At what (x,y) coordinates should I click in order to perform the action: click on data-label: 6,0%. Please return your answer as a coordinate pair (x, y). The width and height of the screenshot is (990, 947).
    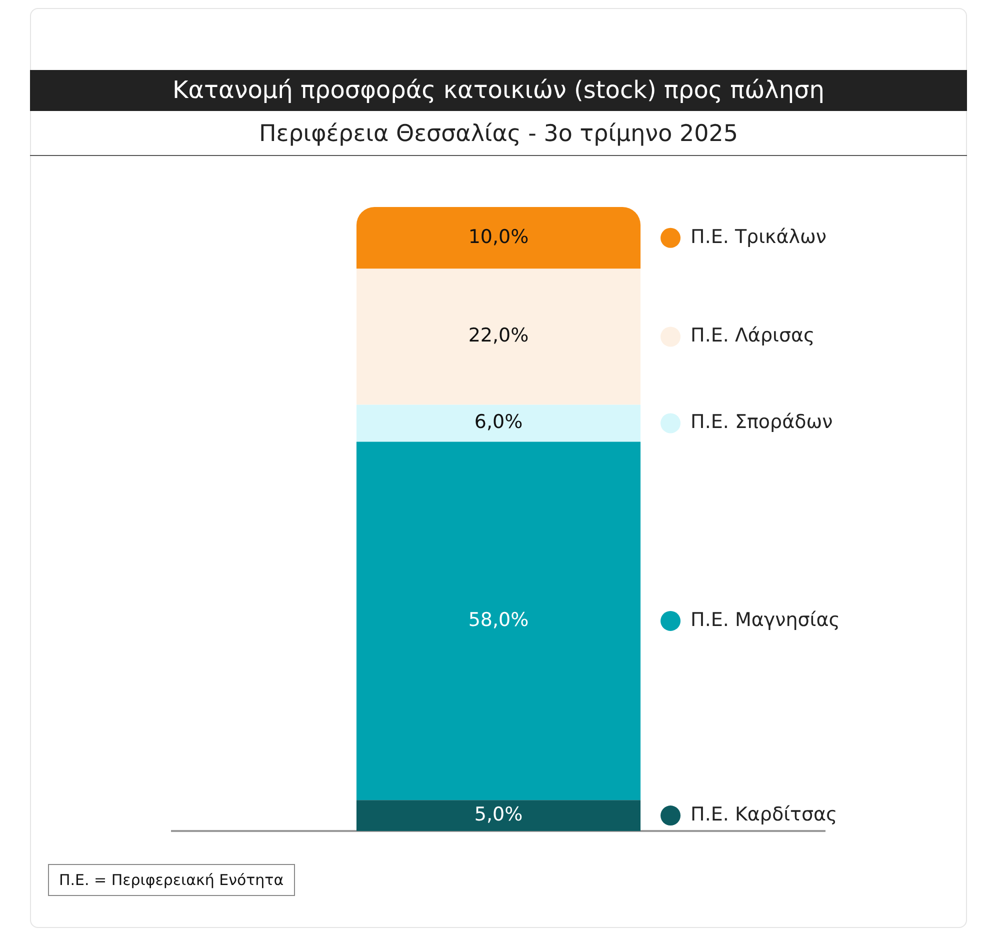
    Looking at the image, I should click on (498, 422).